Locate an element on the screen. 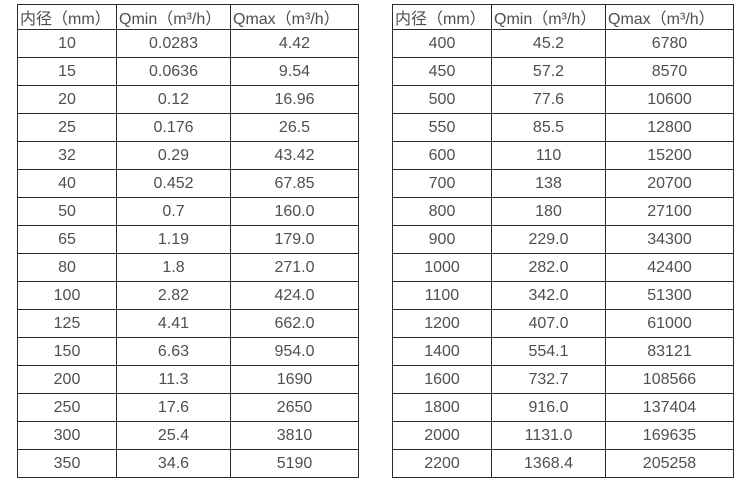  table-row: 10 0.0283 4.42 is located at coordinates (188, 43).